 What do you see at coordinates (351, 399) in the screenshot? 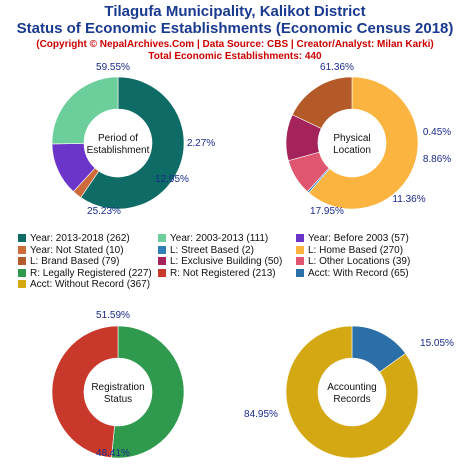
I see `center-label: Records` at bounding box center [351, 399].